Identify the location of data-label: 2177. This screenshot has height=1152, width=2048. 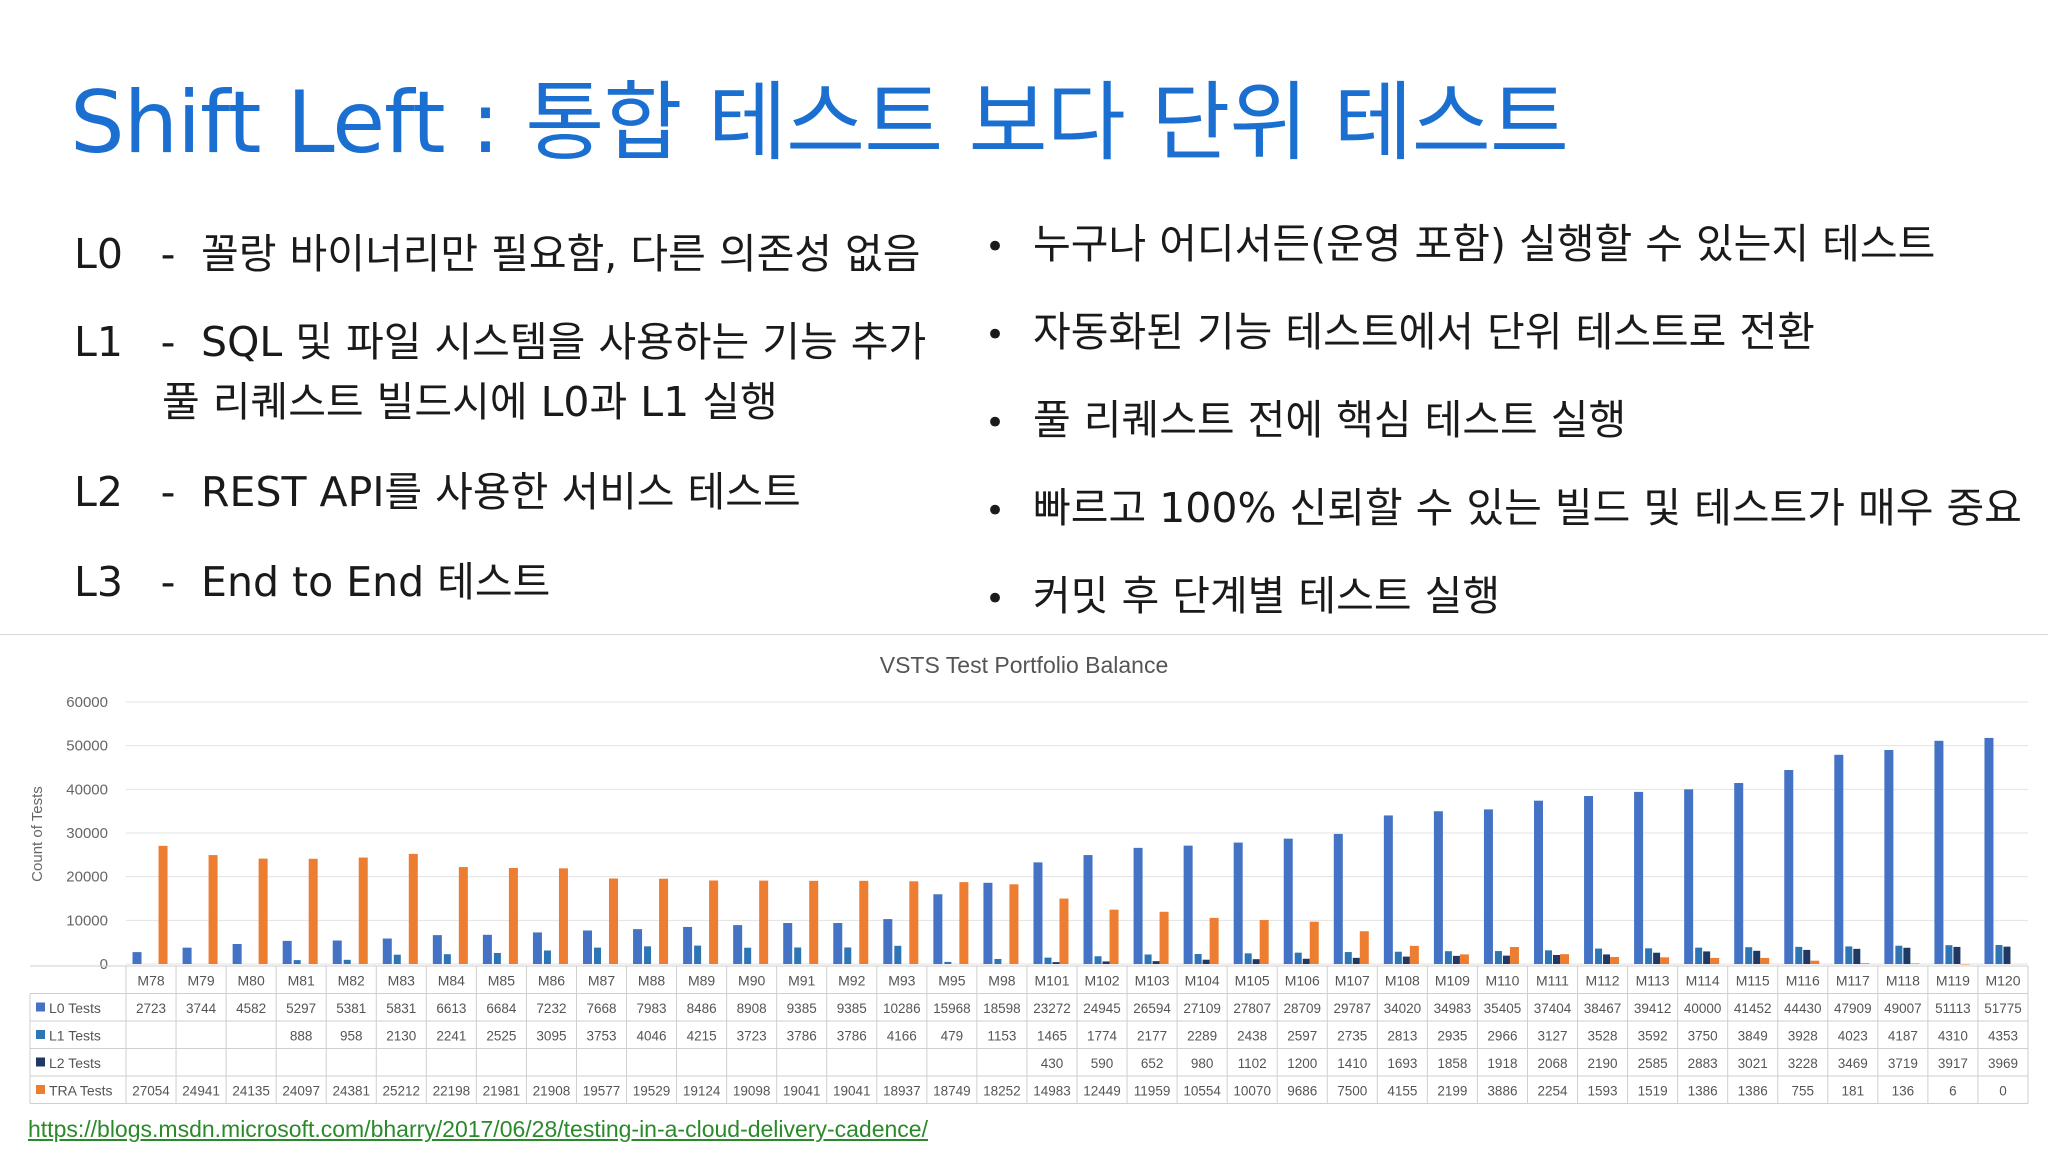
(1152, 1036).